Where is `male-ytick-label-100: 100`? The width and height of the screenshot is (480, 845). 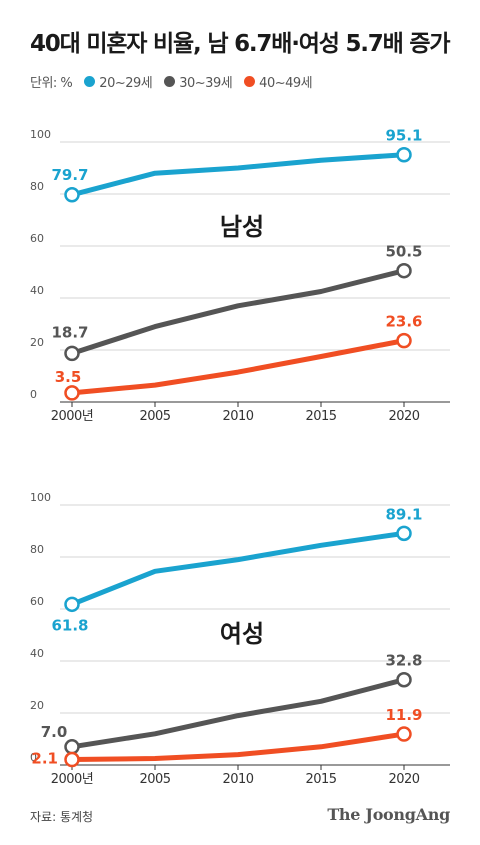
male-ytick-label-100: 100 is located at coordinates (40, 134).